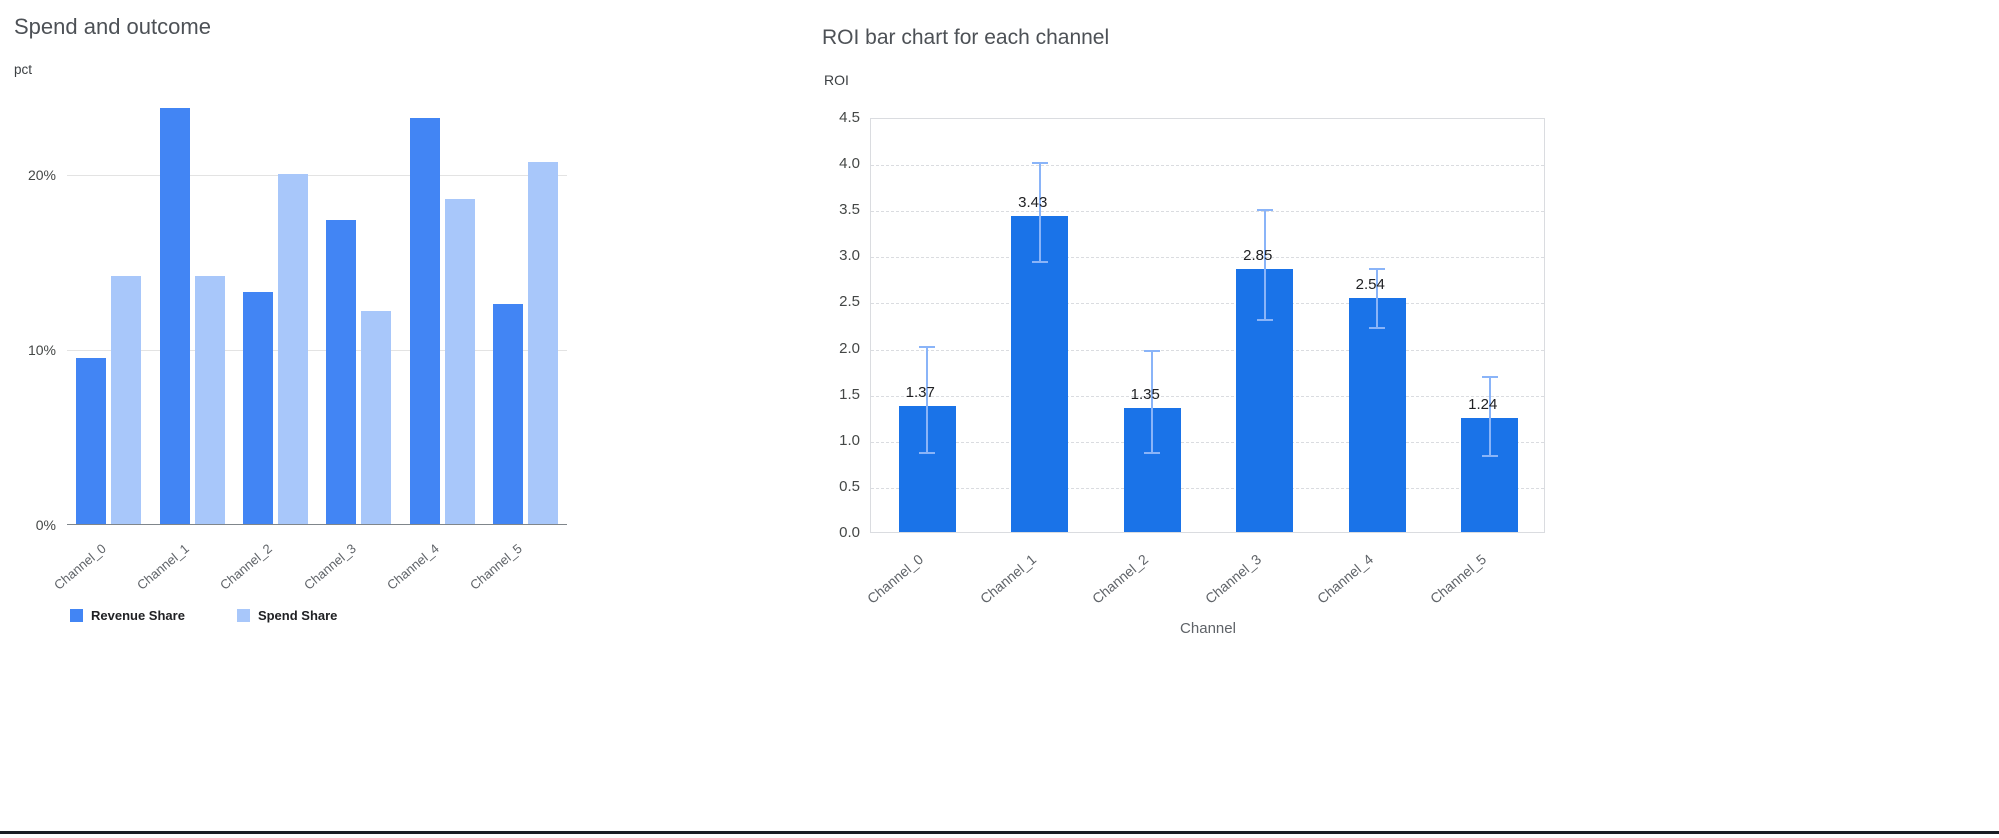  What do you see at coordinates (317, 306) in the screenshot?
I see `left-plot-area` at bounding box center [317, 306].